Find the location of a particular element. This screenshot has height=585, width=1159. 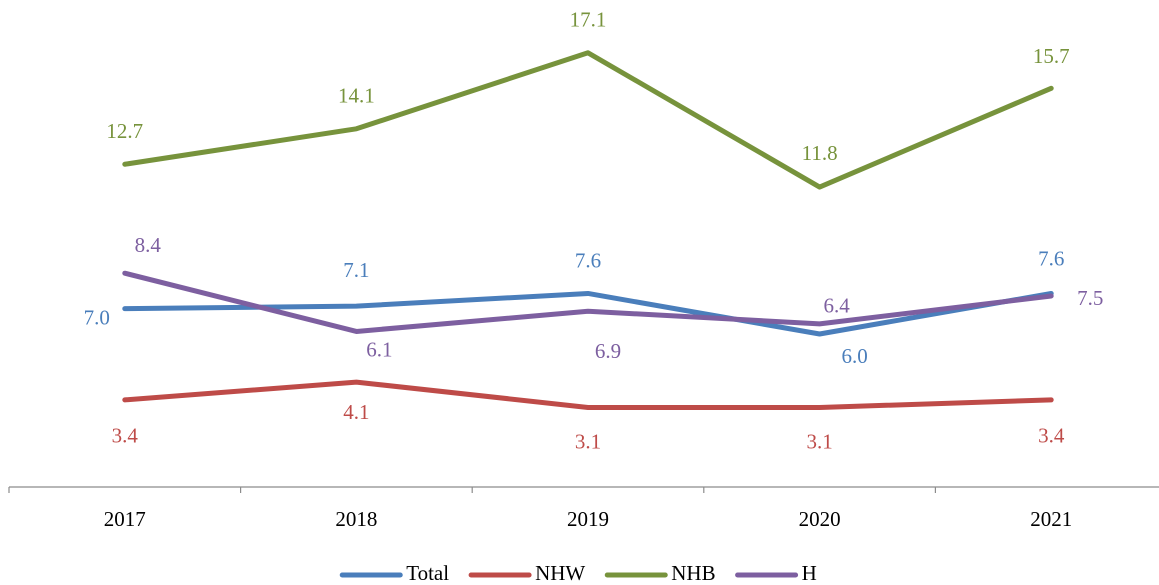

data-label: 7.5 is located at coordinates (1090, 298).